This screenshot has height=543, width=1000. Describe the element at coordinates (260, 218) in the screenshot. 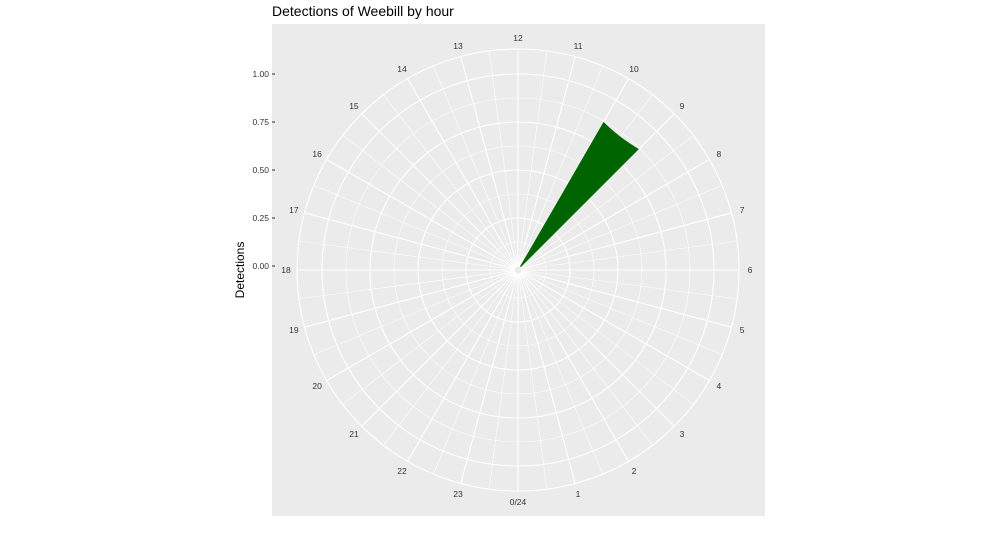

I see `y-tick-label: 0.25` at that location.